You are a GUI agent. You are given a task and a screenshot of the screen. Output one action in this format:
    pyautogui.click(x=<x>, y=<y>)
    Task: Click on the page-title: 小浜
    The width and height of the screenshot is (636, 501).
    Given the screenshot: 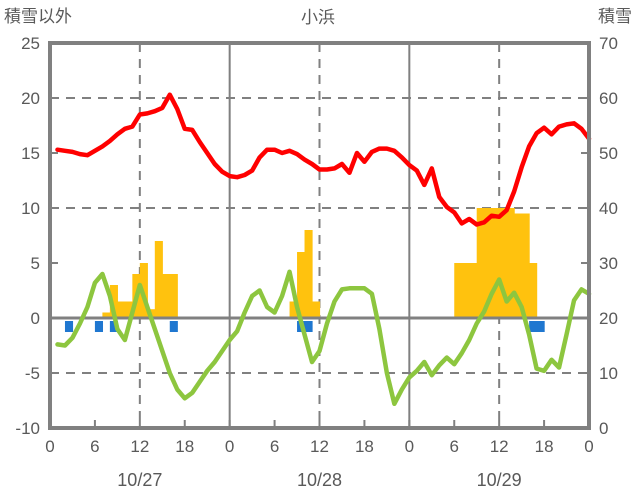 What is the action you would take?
    pyautogui.click(x=318, y=17)
    